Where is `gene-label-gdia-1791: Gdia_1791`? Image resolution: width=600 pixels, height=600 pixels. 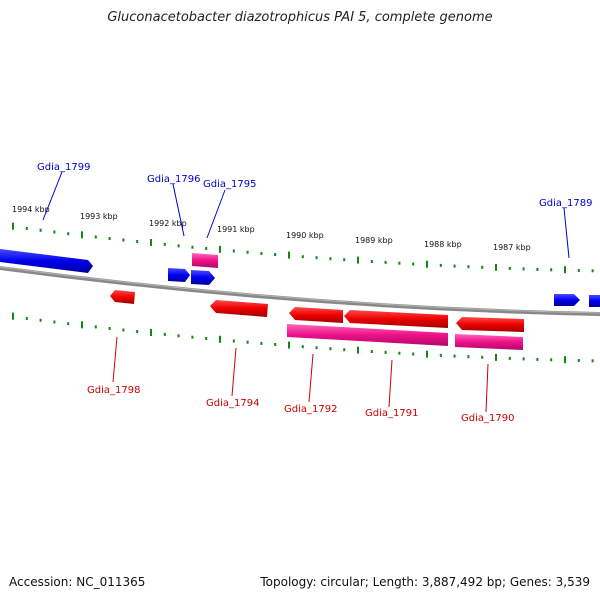
gene-label-gdia-1791: Gdia_1791 is located at coordinates (391, 413).